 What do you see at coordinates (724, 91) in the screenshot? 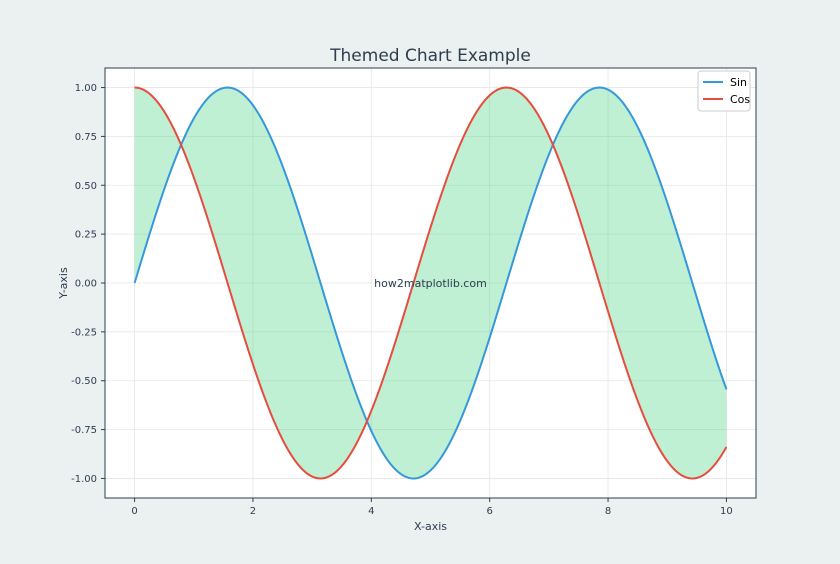
I see `legend: Sin Cos` at bounding box center [724, 91].